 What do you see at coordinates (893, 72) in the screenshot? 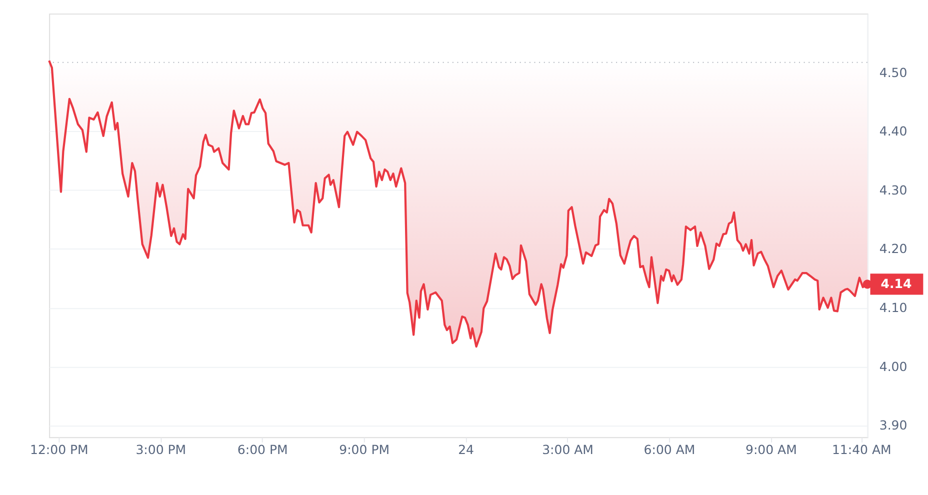
I see `y-tick-label: 4.50` at bounding box center [893, 72].